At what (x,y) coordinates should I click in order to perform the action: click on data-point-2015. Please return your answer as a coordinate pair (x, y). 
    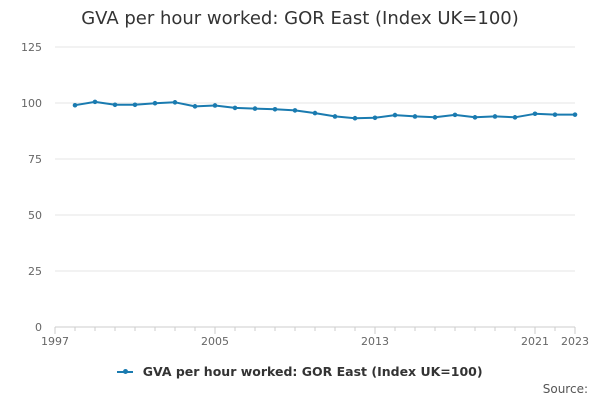
    Looking at the image, I should click on (415, 116).